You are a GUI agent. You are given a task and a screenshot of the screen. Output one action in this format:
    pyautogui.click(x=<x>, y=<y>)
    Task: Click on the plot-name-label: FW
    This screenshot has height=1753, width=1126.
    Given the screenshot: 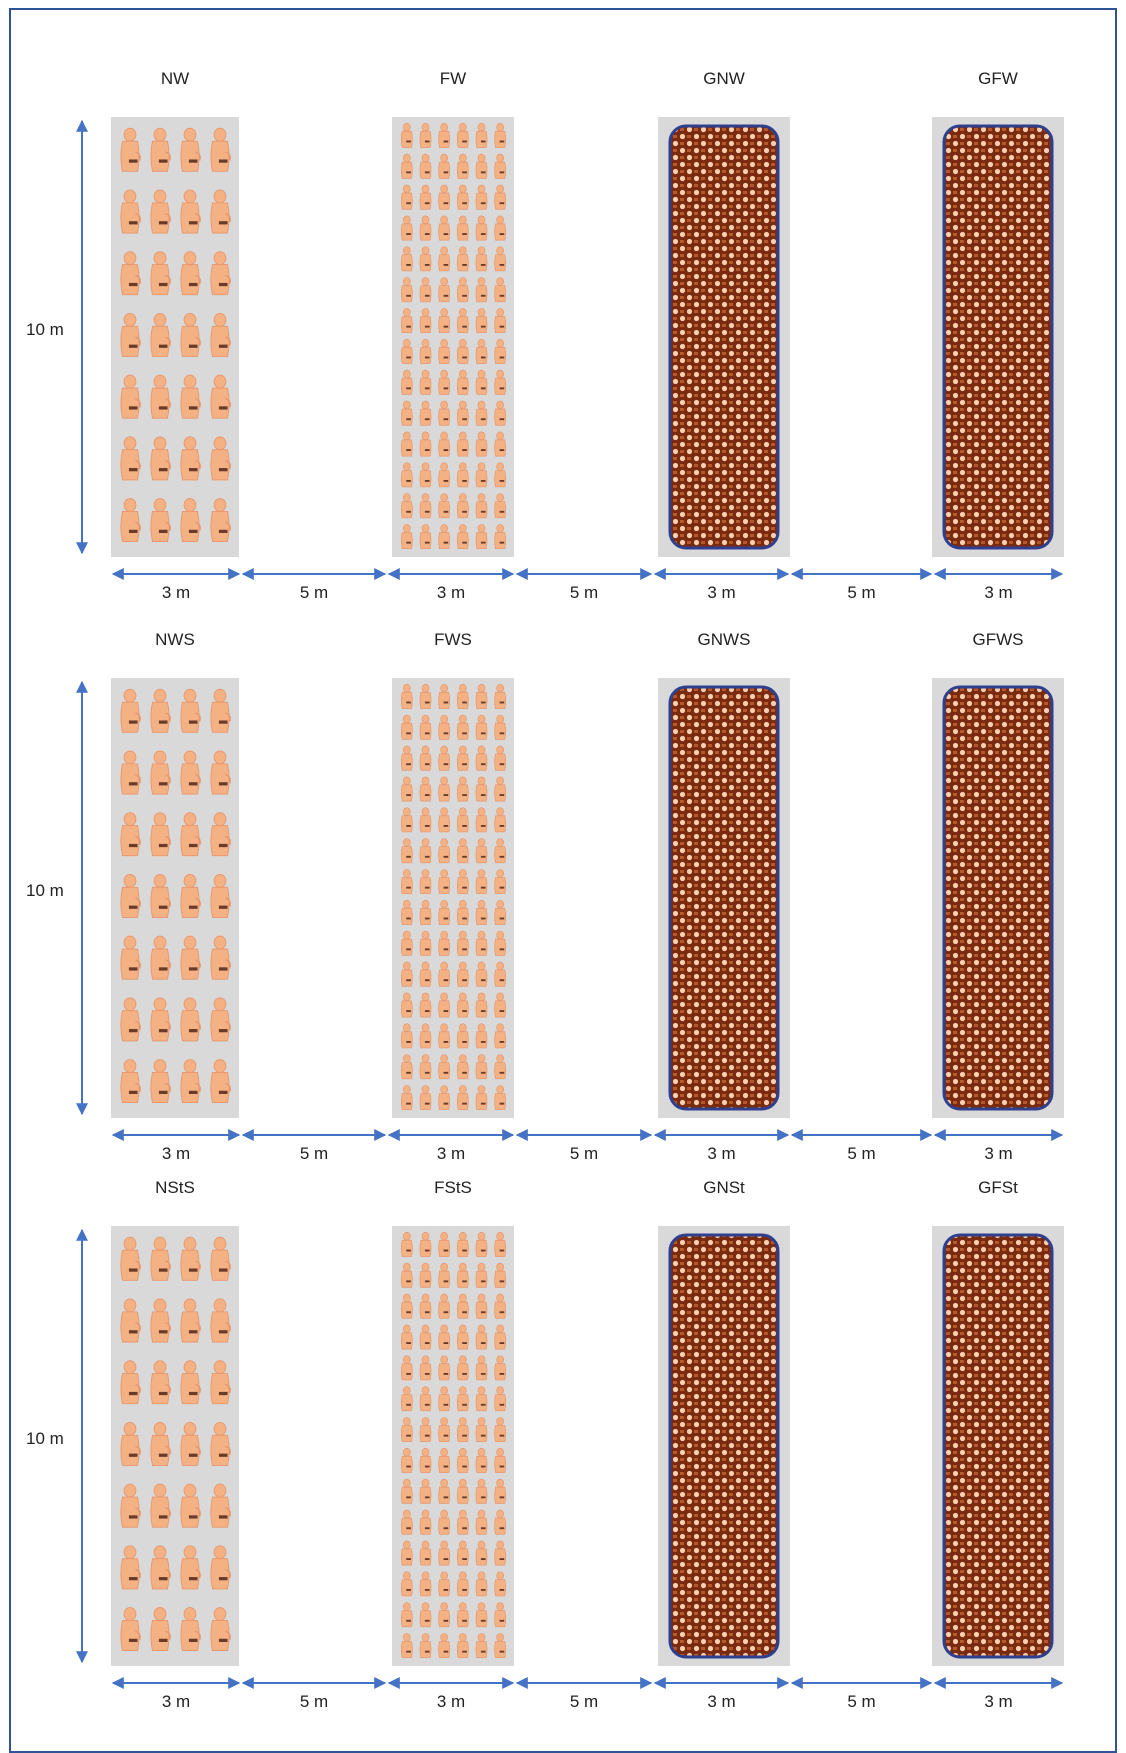 What is the action you would take?
    pyautogui.click(x=453, y=78)
    